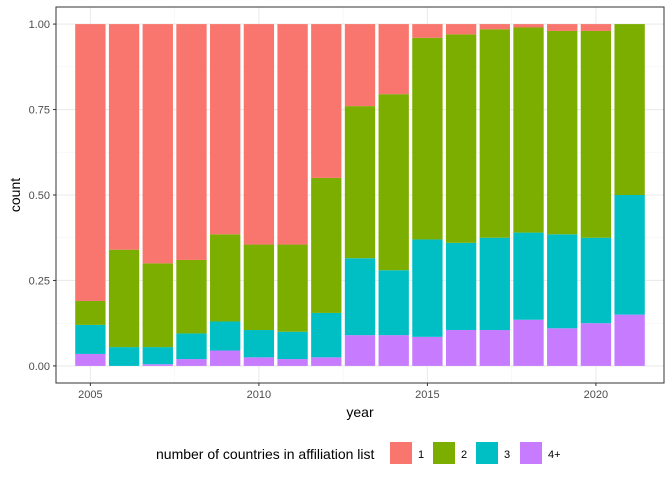 The image size is (672, 480). Describe the element at coordinates (421, 455) in the screenshot. I see `legend-label-1: 1` at that location.